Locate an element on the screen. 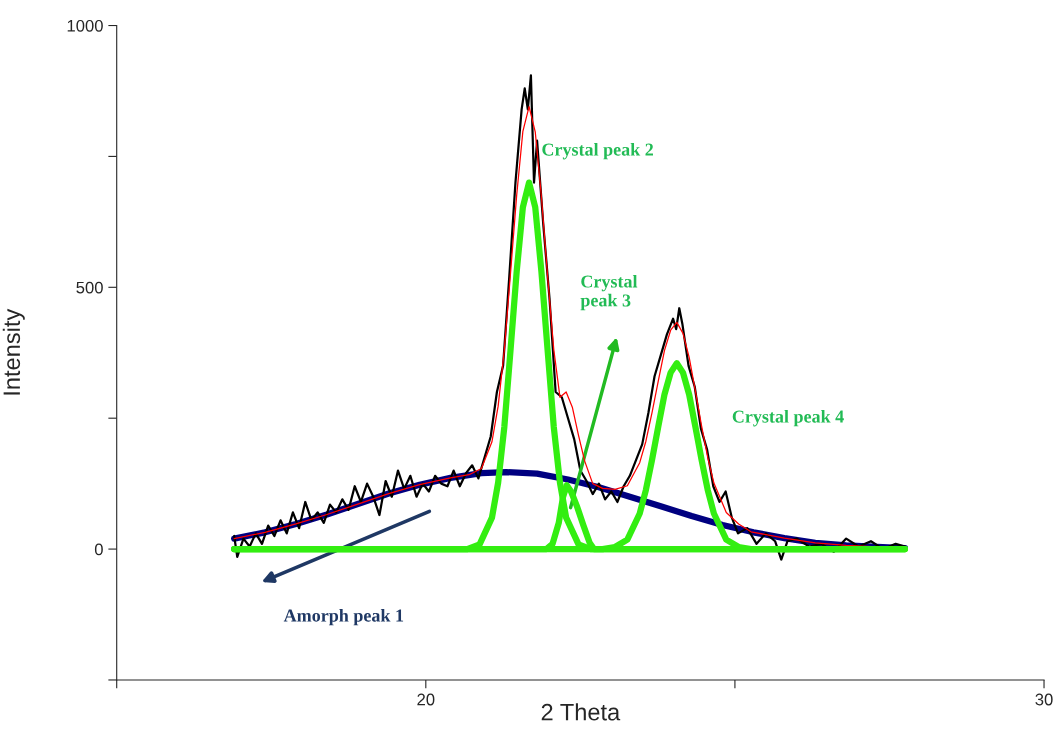 This screenshot has height=742, width=1061. y-tick-label: 0 is located at coordinates (98, 549).